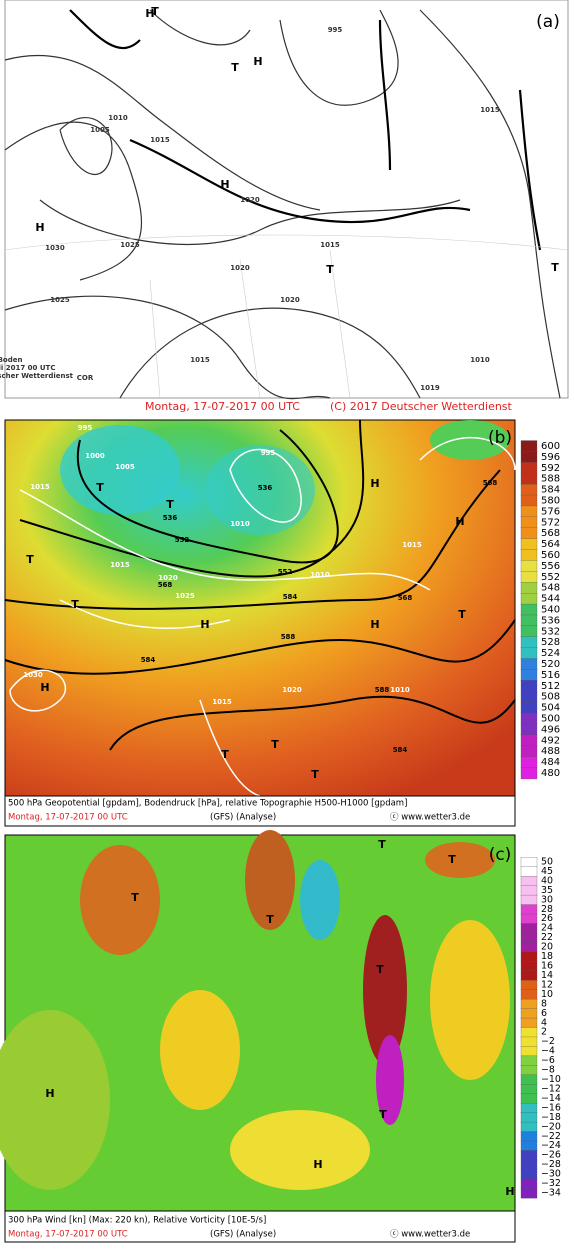 The image size is (574, 1250). Describe the element at coordinates (551, 1107) in the screenshot. I see `colorbar-label: −16` at that location.